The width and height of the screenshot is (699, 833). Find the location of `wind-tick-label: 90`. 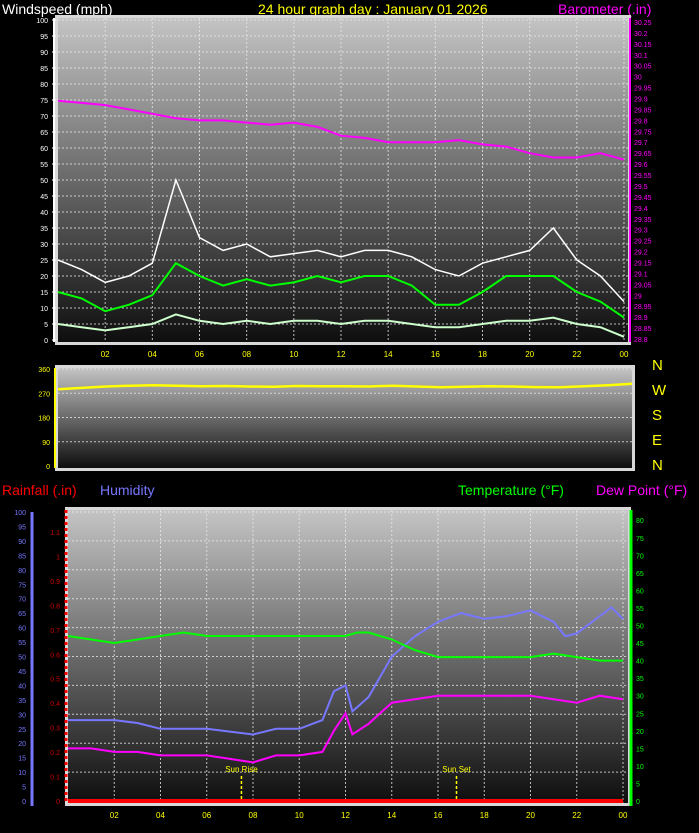

wind-tick-label: 90 is located at coordinates (44, 53).